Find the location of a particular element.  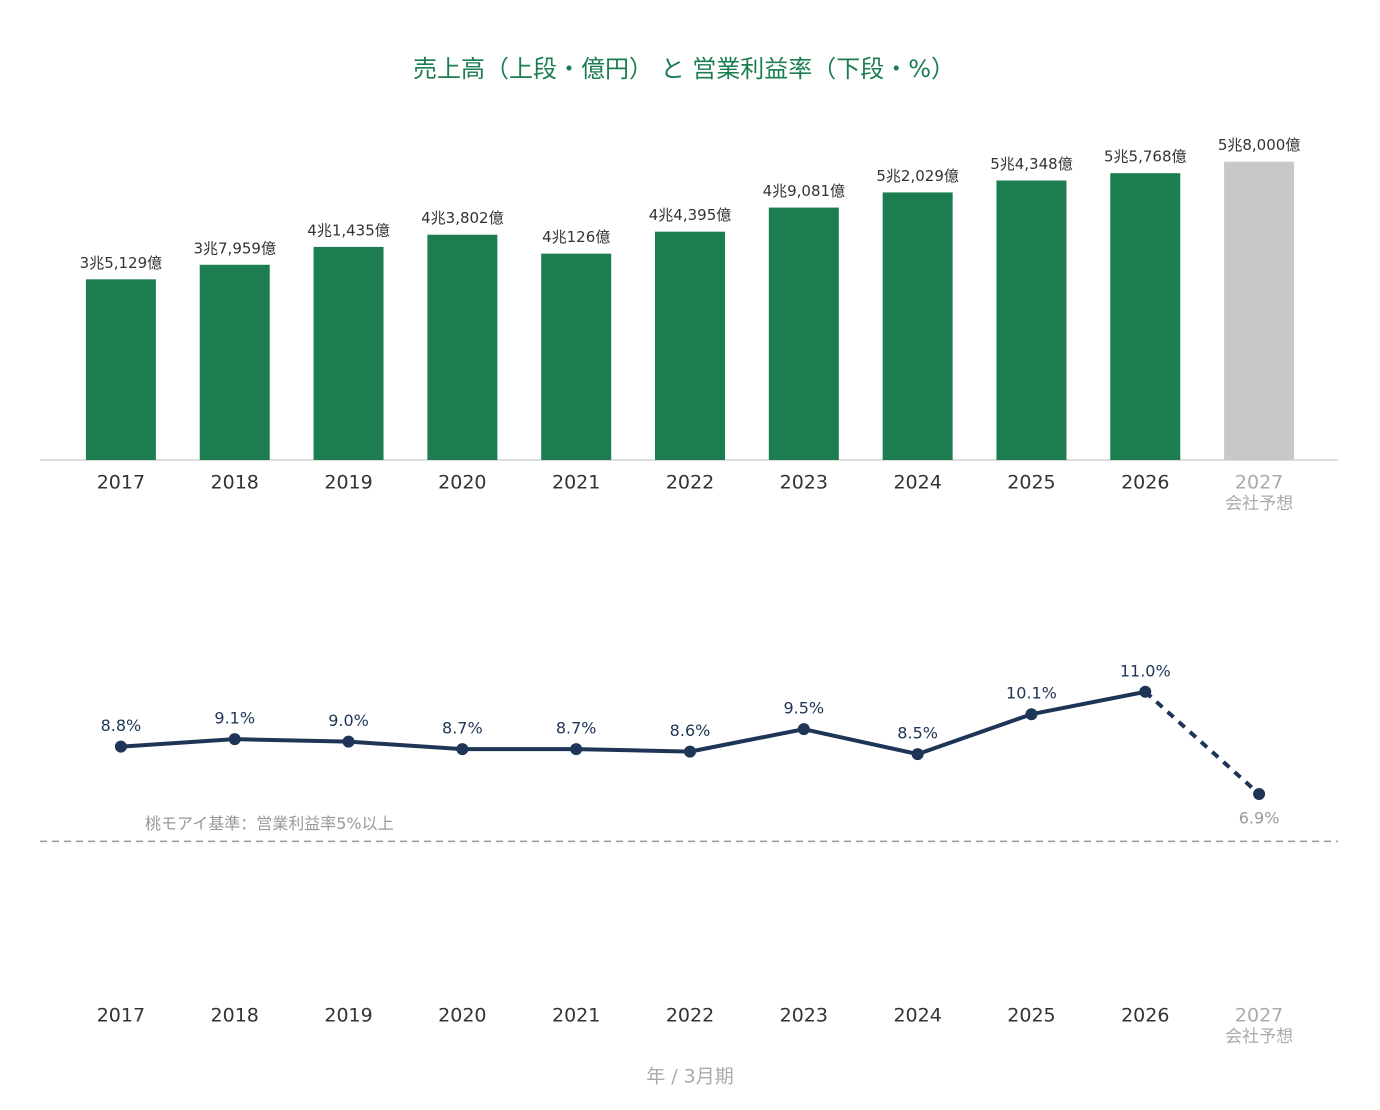

data-label: 8.8% is located at coordinates (121, 725).